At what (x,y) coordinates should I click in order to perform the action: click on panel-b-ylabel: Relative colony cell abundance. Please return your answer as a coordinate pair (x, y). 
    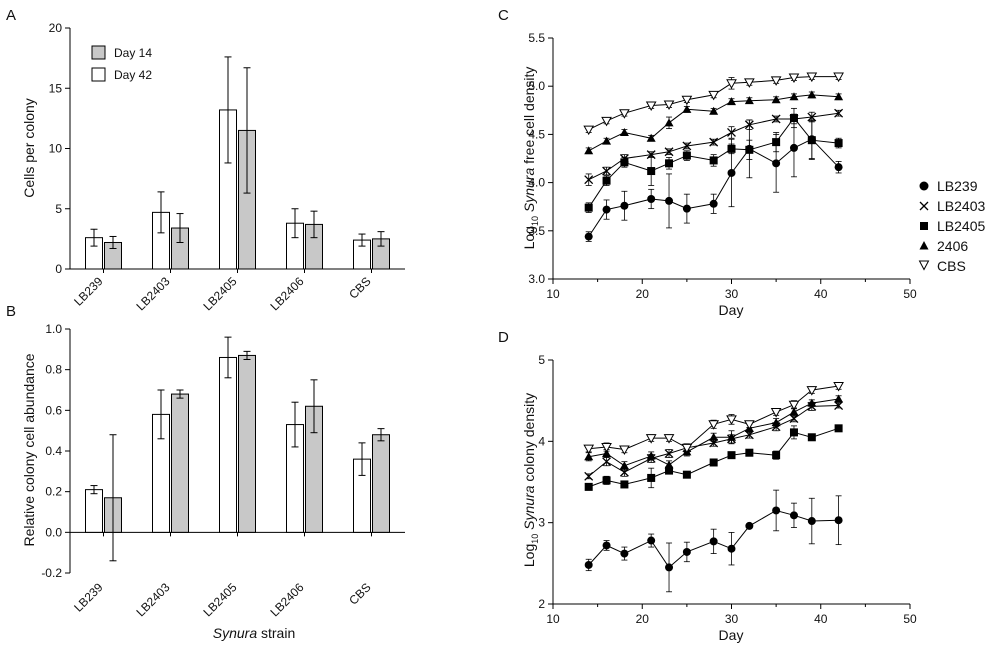
    Looking at the image, I should click on (29, 449).